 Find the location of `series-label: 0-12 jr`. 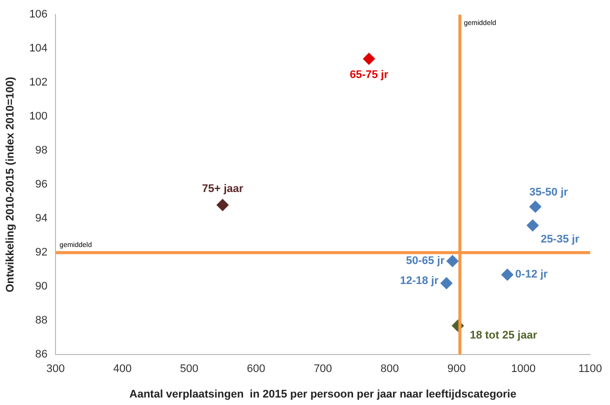

series-label: 0-12 jr is located at coordinates (531, 274).